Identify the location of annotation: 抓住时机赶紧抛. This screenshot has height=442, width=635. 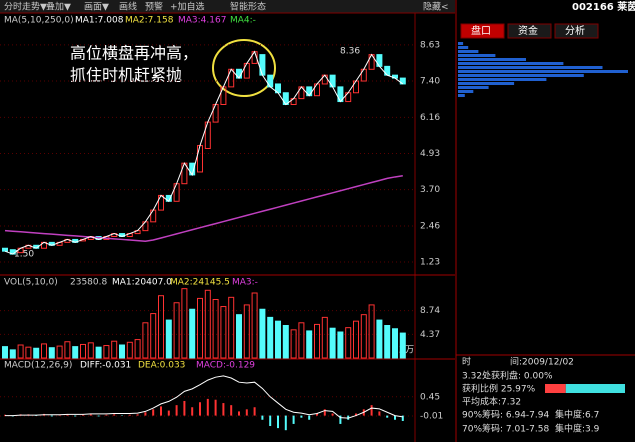
(126, 75).